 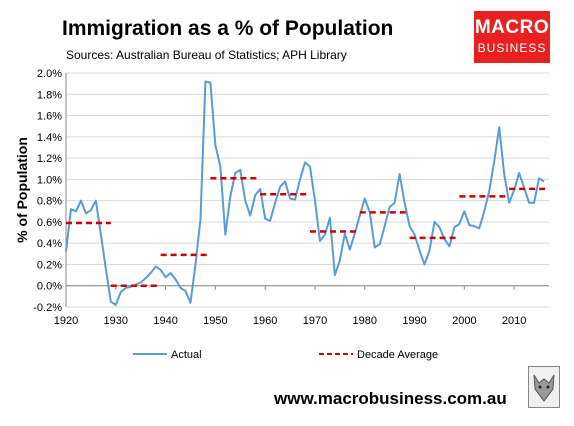 What do you see at coordinates (165, 321) in the screenshot?
I see `x-tick-label: 1940` at bounding box center [165, 321].